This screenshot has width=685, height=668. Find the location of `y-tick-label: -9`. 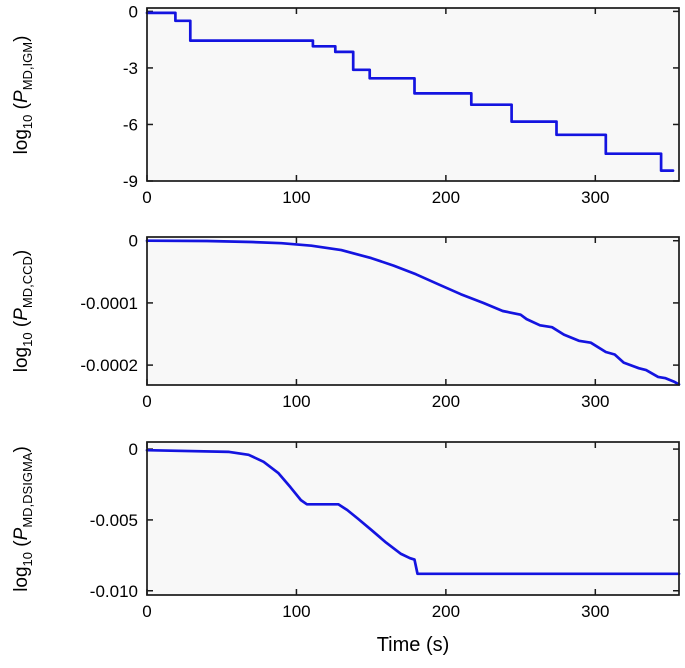

y-tick-label: -9 is located at coordinates (130, 181).